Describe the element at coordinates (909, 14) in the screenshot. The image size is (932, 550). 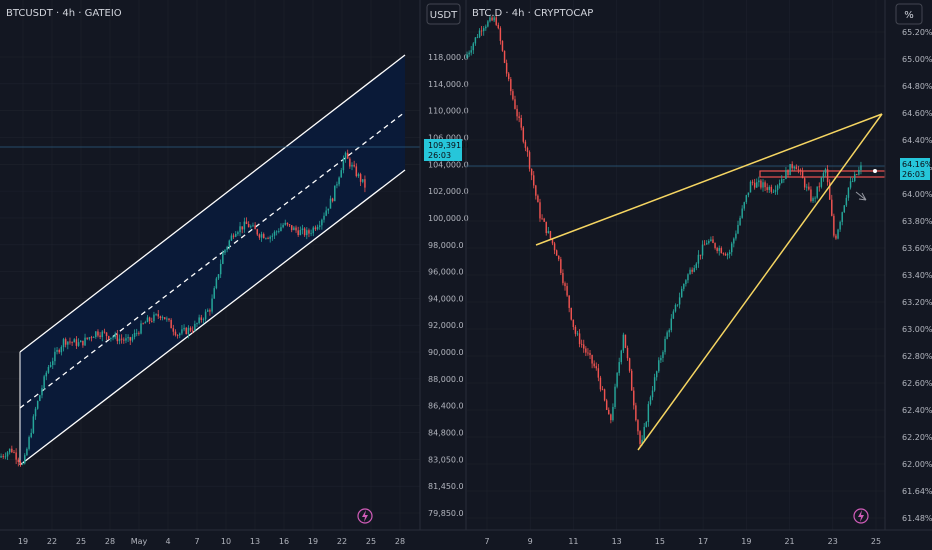
I see `right-unit-button` at that location.